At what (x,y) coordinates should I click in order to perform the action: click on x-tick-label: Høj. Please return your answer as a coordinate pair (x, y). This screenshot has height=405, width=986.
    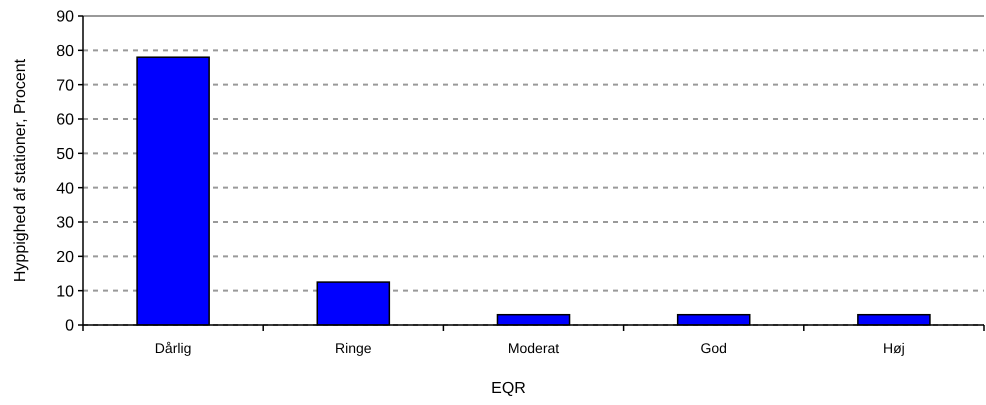
    Looking at the image, I should click on (894, 348).